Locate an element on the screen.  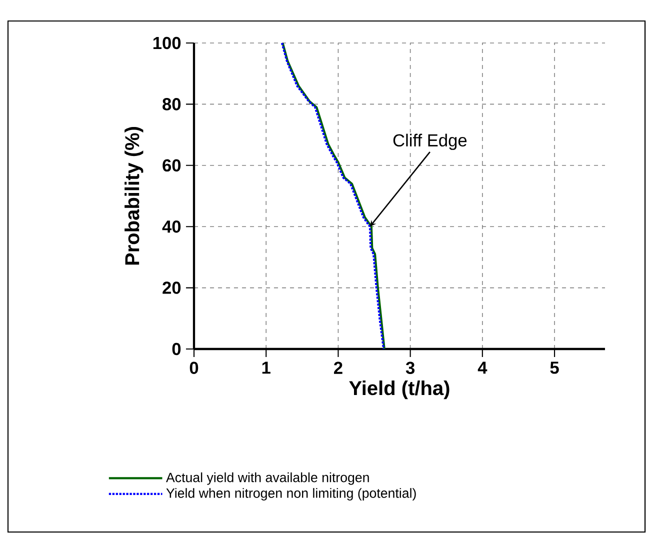
x-axis-title: Yield (t/ha) is located at coordinates (399, 390).